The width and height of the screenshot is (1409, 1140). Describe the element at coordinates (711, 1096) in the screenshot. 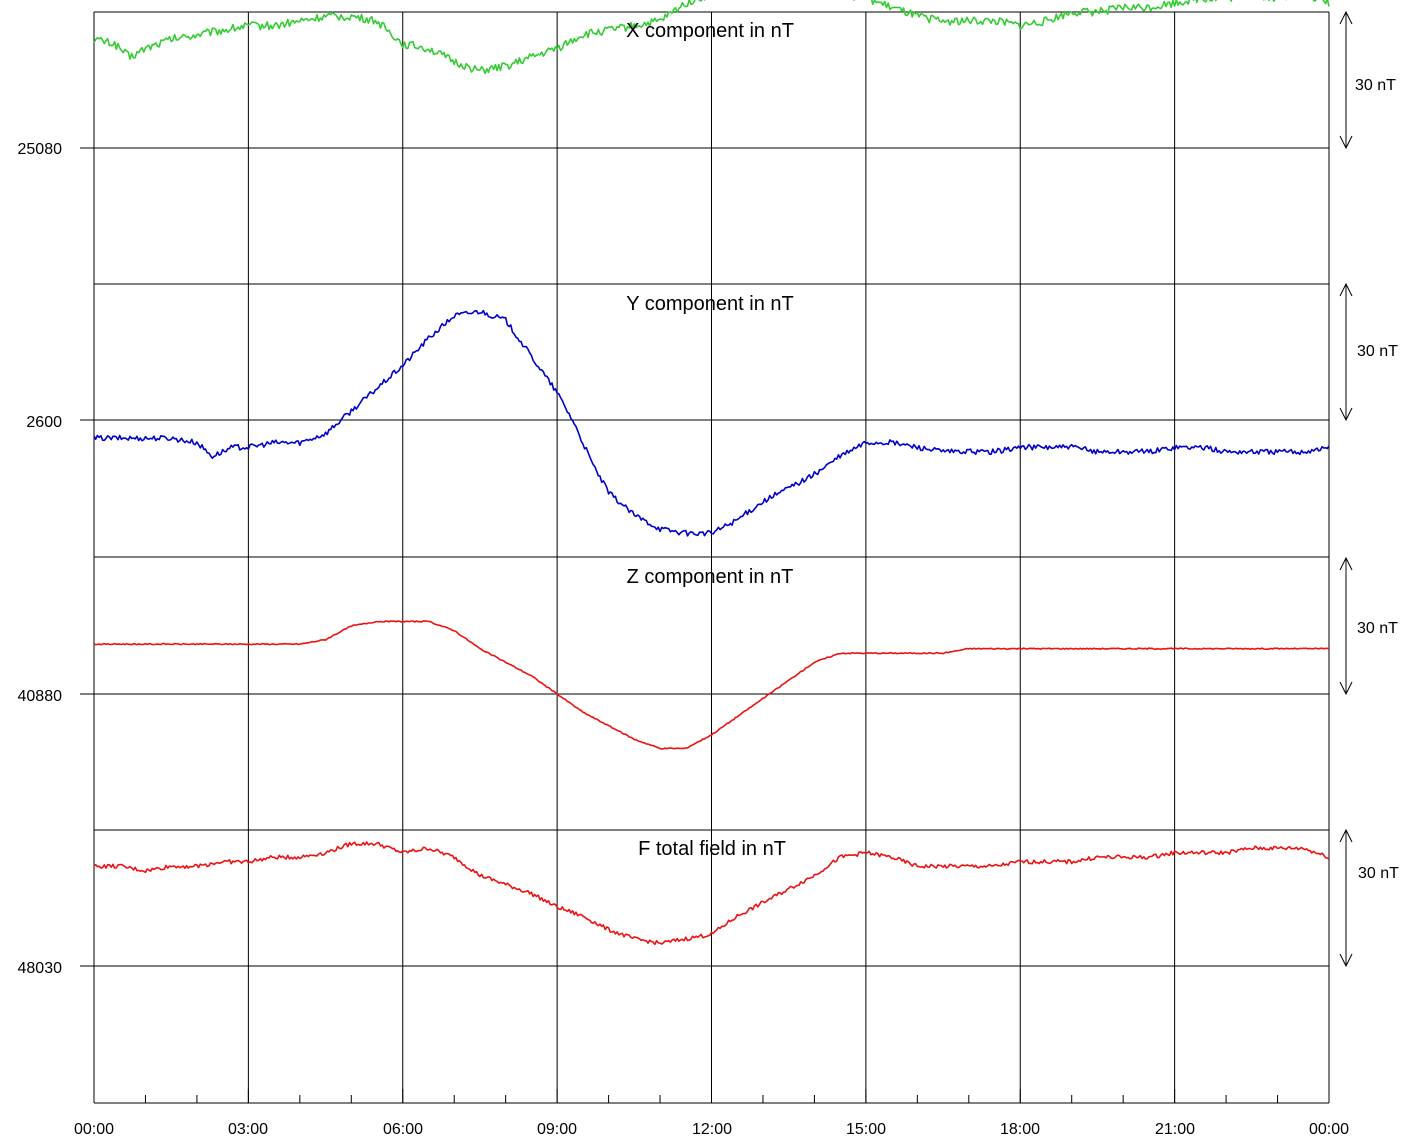

I see `x-axis` at that location.